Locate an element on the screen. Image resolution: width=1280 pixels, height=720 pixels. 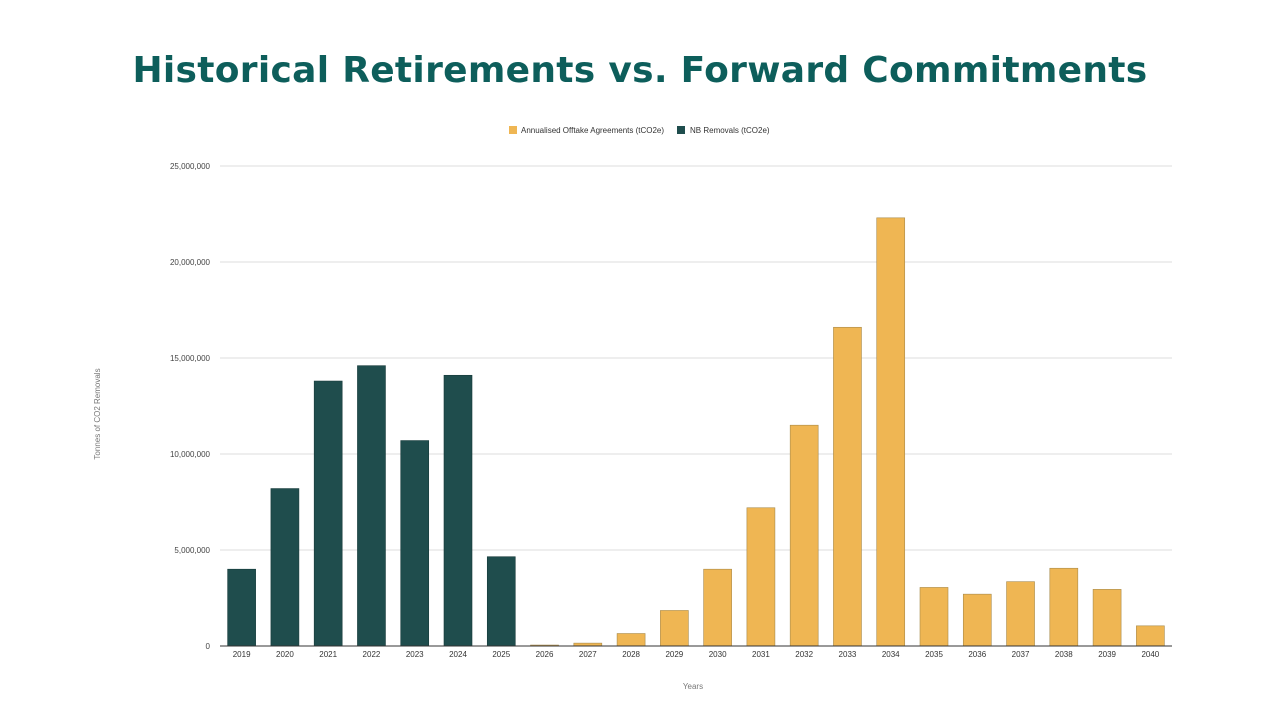
x-tick-label: 2030 is located at coordinates (718, 654).